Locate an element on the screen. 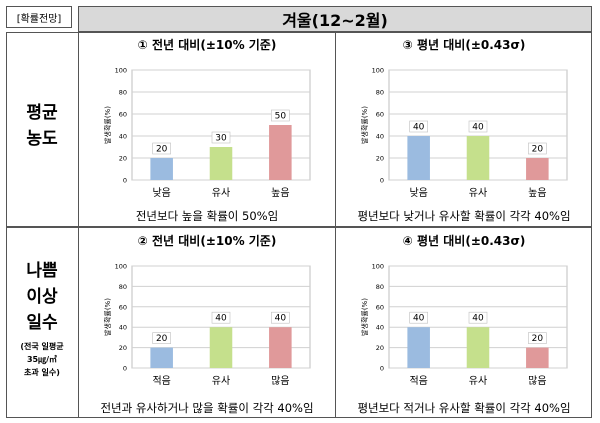 This screenshot has height=423, width=600. chart-title: ④ 평년 대비(±0.43σ) is located at coordinates (464, 241).